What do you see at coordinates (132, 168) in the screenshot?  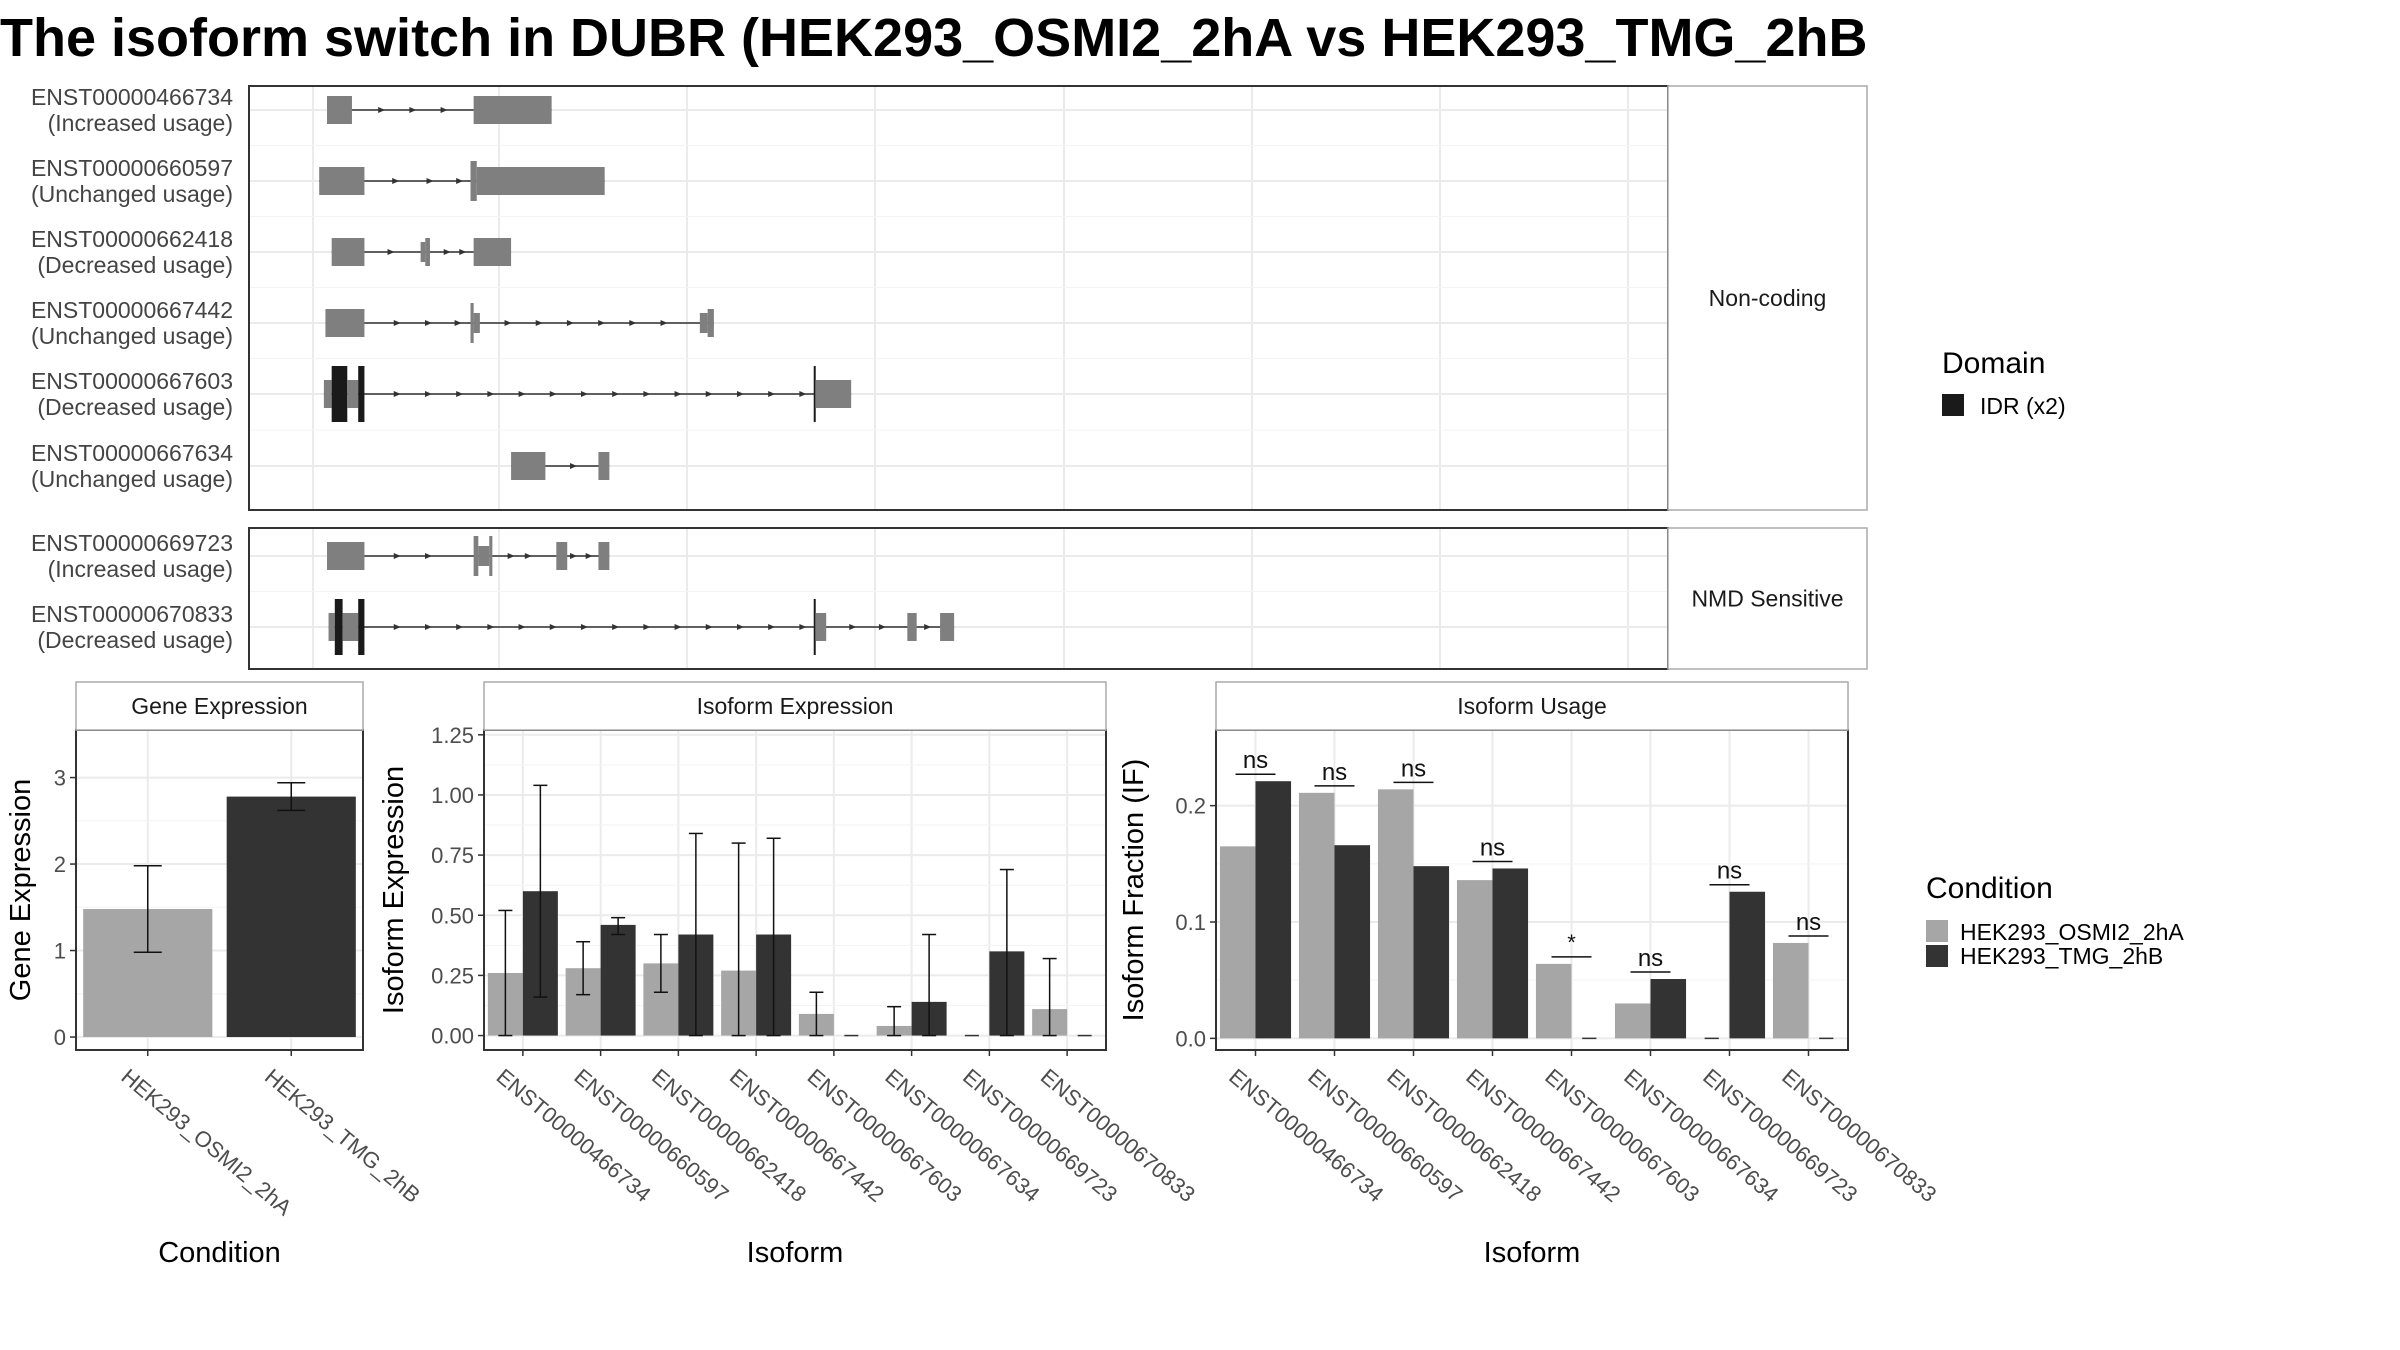 I see `isoform-id-label: ENST00000660597` at bounding box center [132, 168].